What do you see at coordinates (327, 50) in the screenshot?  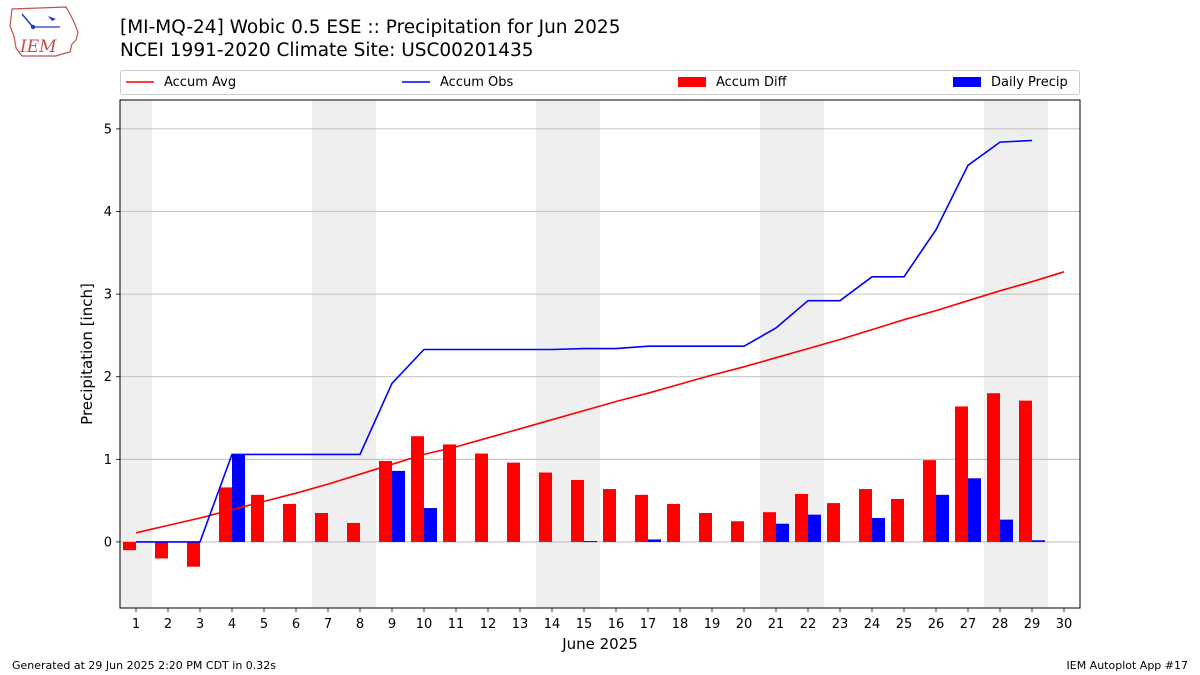 I see `chart-subtitle: NCEI 1991-2020 Climate Site: USC00201435` at bounding box center [327, 50].